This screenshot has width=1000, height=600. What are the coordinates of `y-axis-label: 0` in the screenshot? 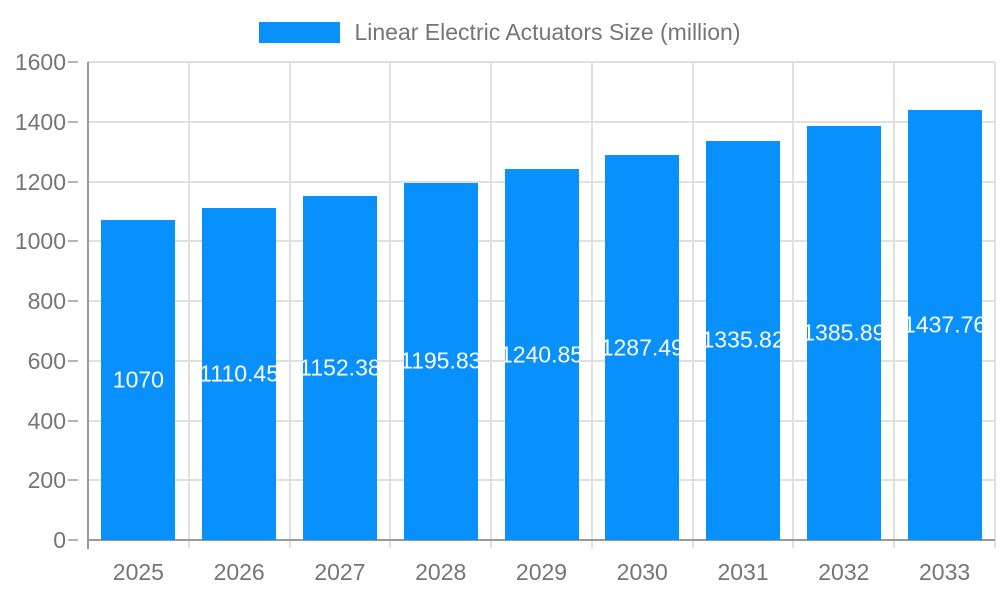 It's located at (59, 540).